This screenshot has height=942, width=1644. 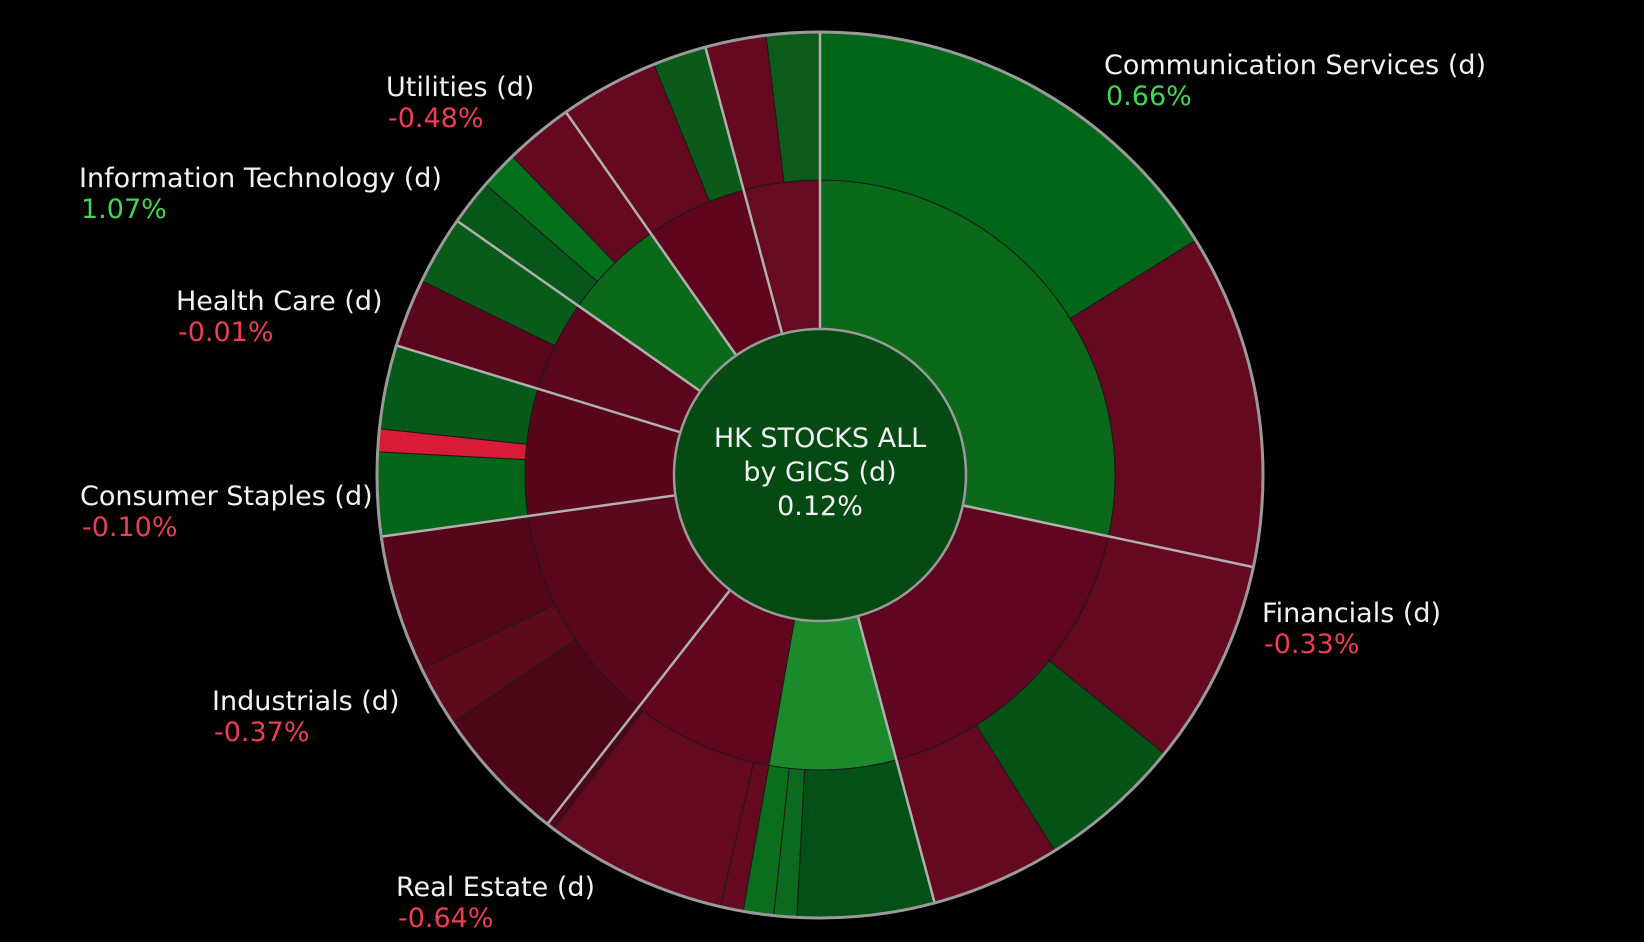 I want to click on sector-label: Health Care (d)-0.01%, so click(x=279, y=317).